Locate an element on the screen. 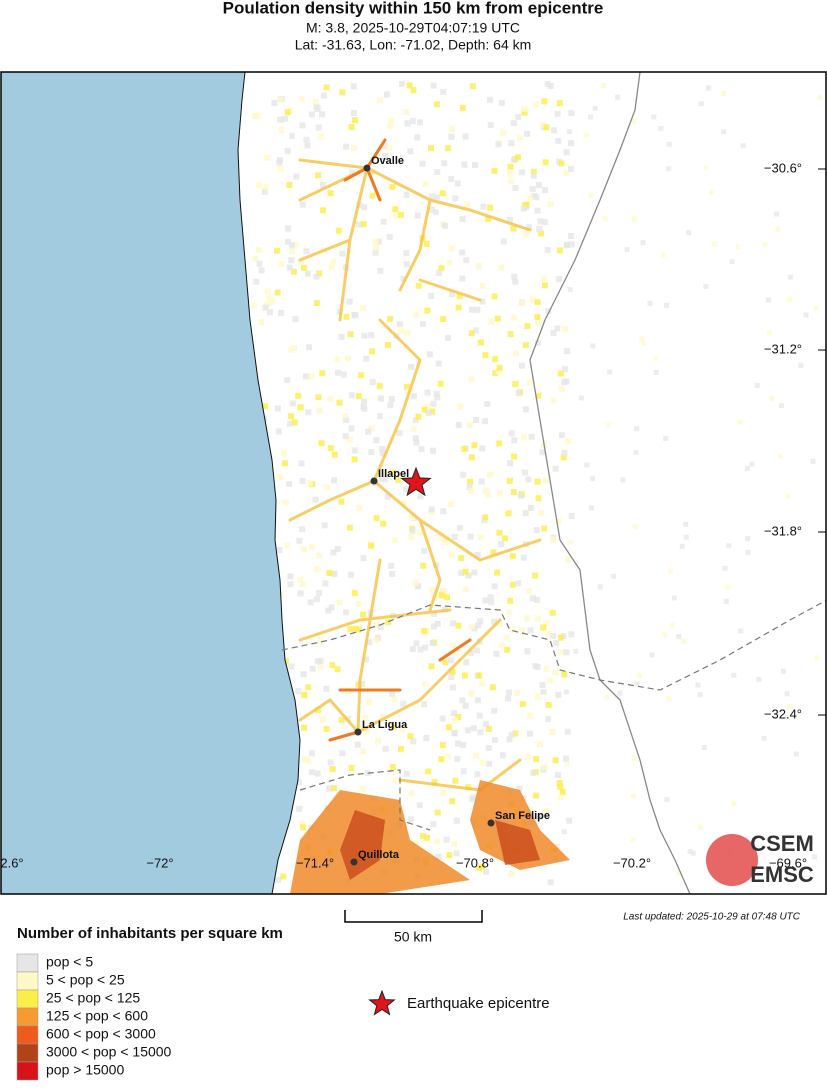 The width and height of the screenshot is (827, 1089). logo: CSEM EMSC is located at coordinates (760, 859).